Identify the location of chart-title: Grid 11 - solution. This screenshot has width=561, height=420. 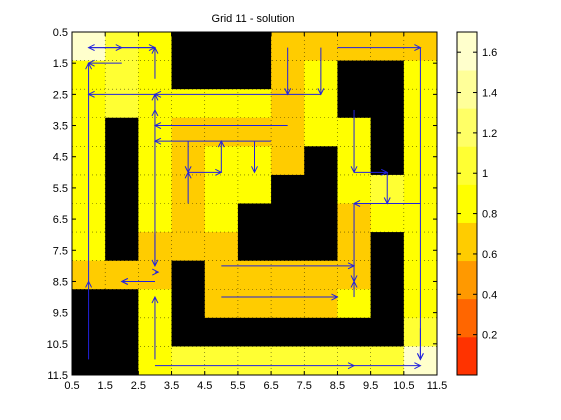
(253, 19).